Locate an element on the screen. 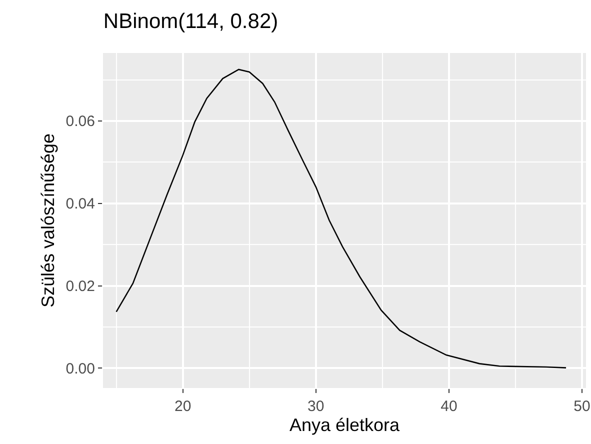  x-axis-title: Anya életkora is located at coordinates (345, 425).